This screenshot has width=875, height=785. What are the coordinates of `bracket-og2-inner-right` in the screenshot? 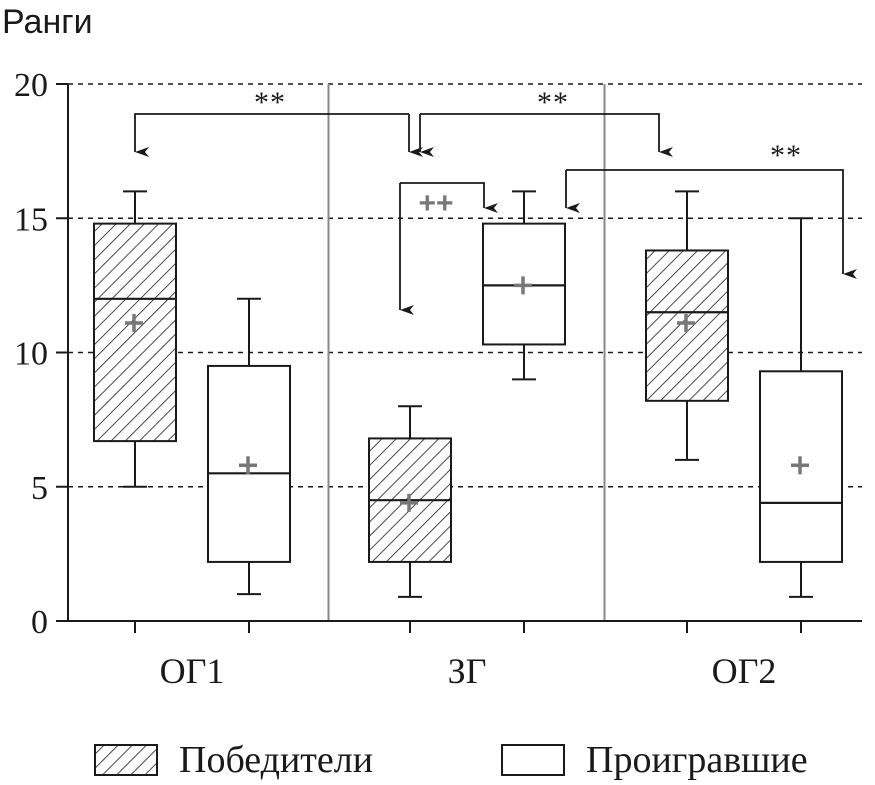 It's located at (711, 224).